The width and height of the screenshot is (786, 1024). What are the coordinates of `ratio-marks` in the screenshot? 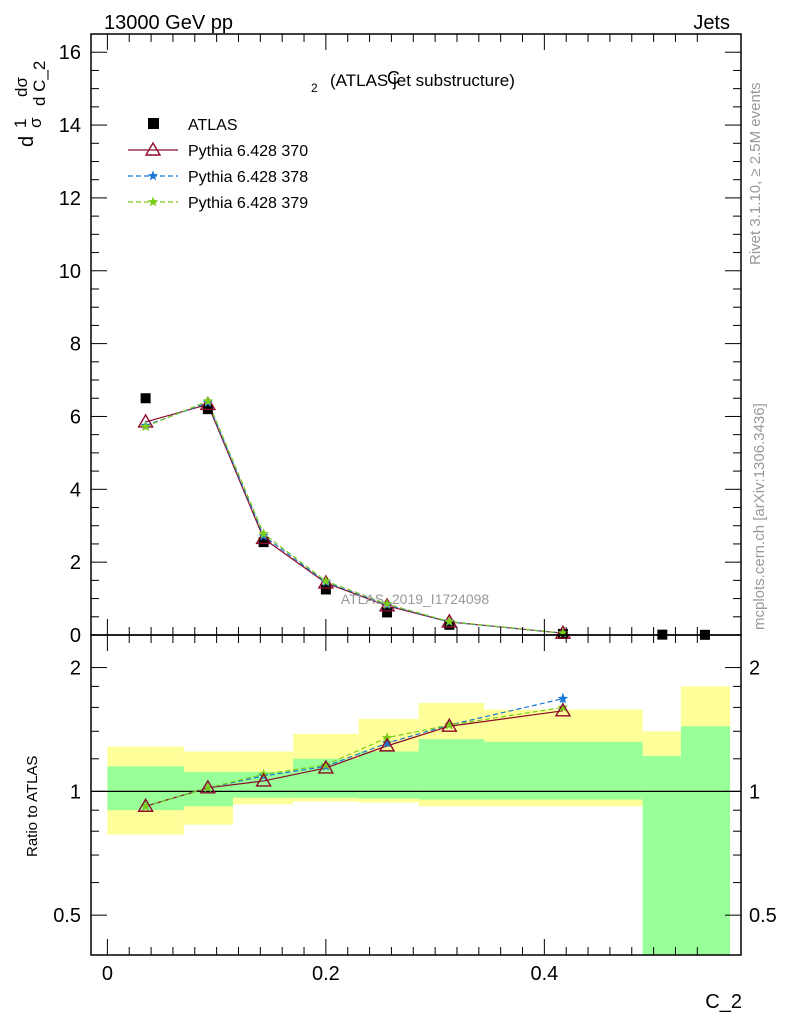 It's located at (354, 752).